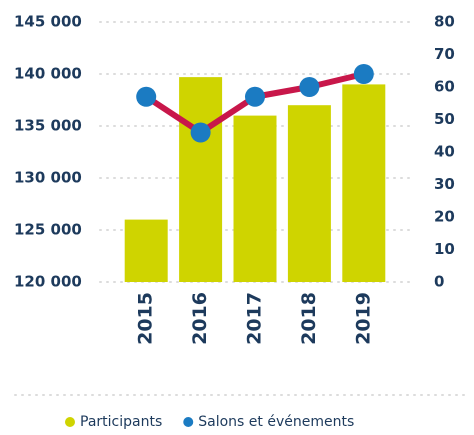  What do you see at coordinates (439, 282) in the screenshot?
I see `y2-tick-label: 0` at bounding box center [439, 282].